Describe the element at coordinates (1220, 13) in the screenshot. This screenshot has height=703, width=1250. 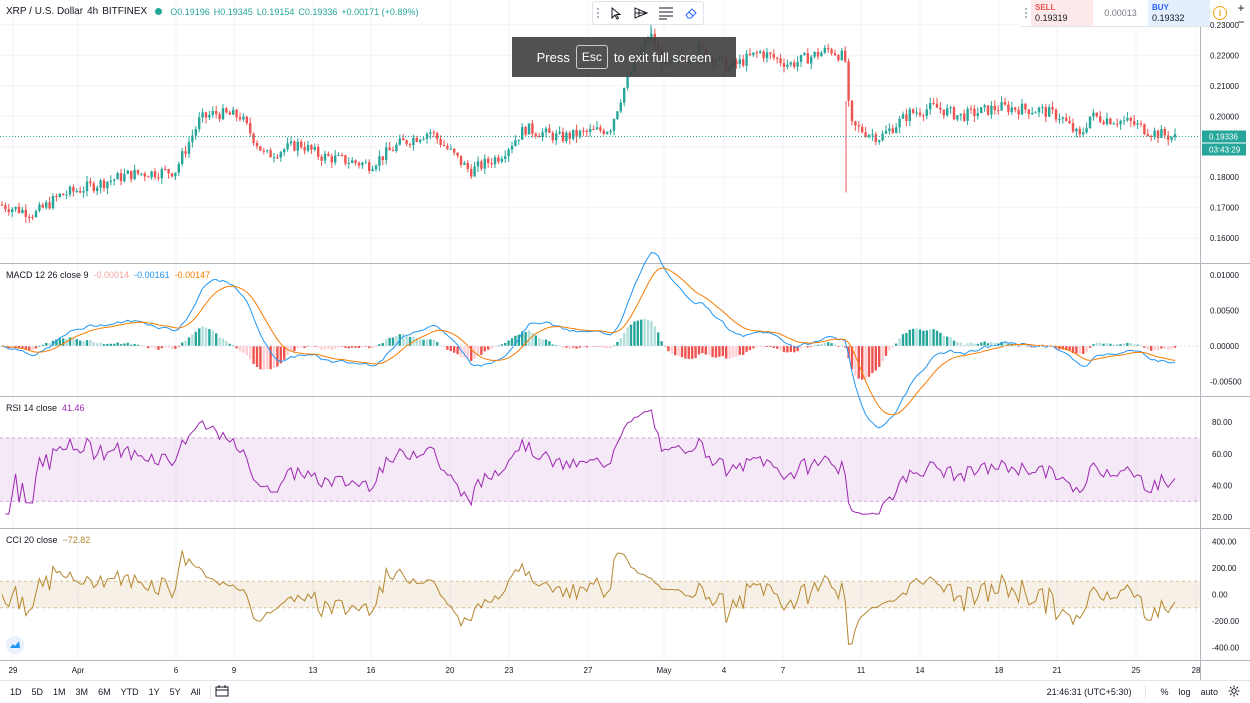
I see `info-icon: i` at that location.